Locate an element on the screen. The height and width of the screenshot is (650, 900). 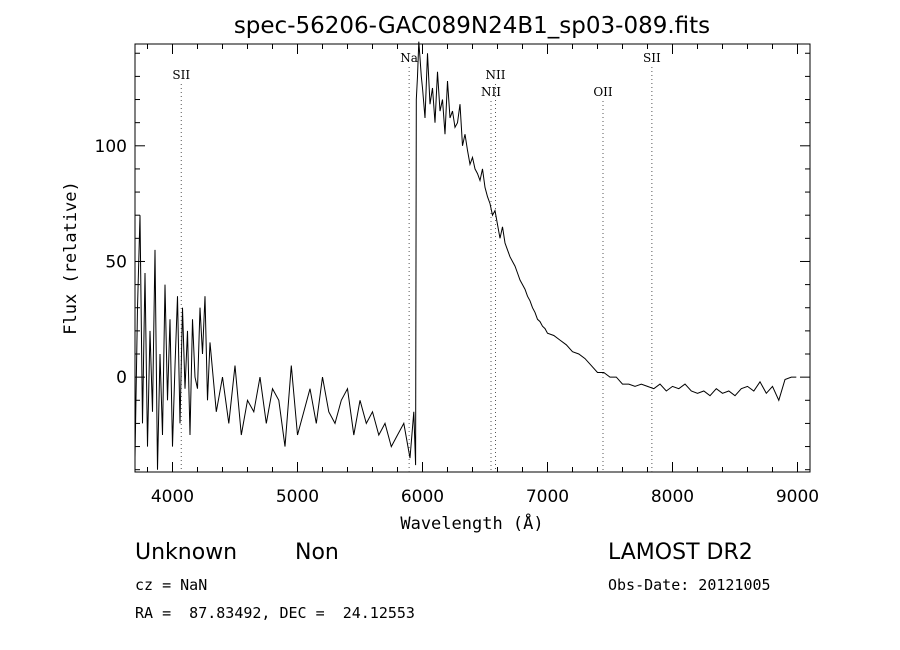
classification-text: Unknown is located at coordinates (186, 552).